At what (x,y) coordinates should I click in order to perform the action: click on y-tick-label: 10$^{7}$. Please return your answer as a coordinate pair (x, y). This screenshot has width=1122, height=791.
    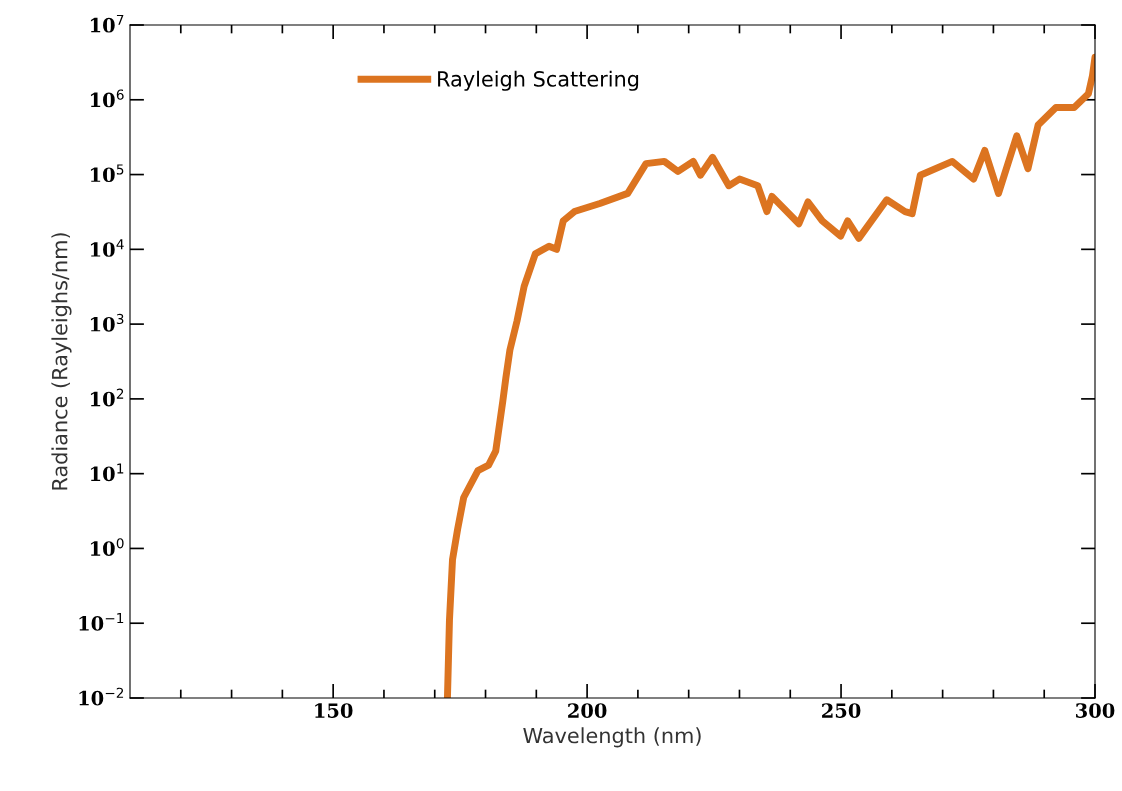
    Looking at the image, I should click on (107, 23).